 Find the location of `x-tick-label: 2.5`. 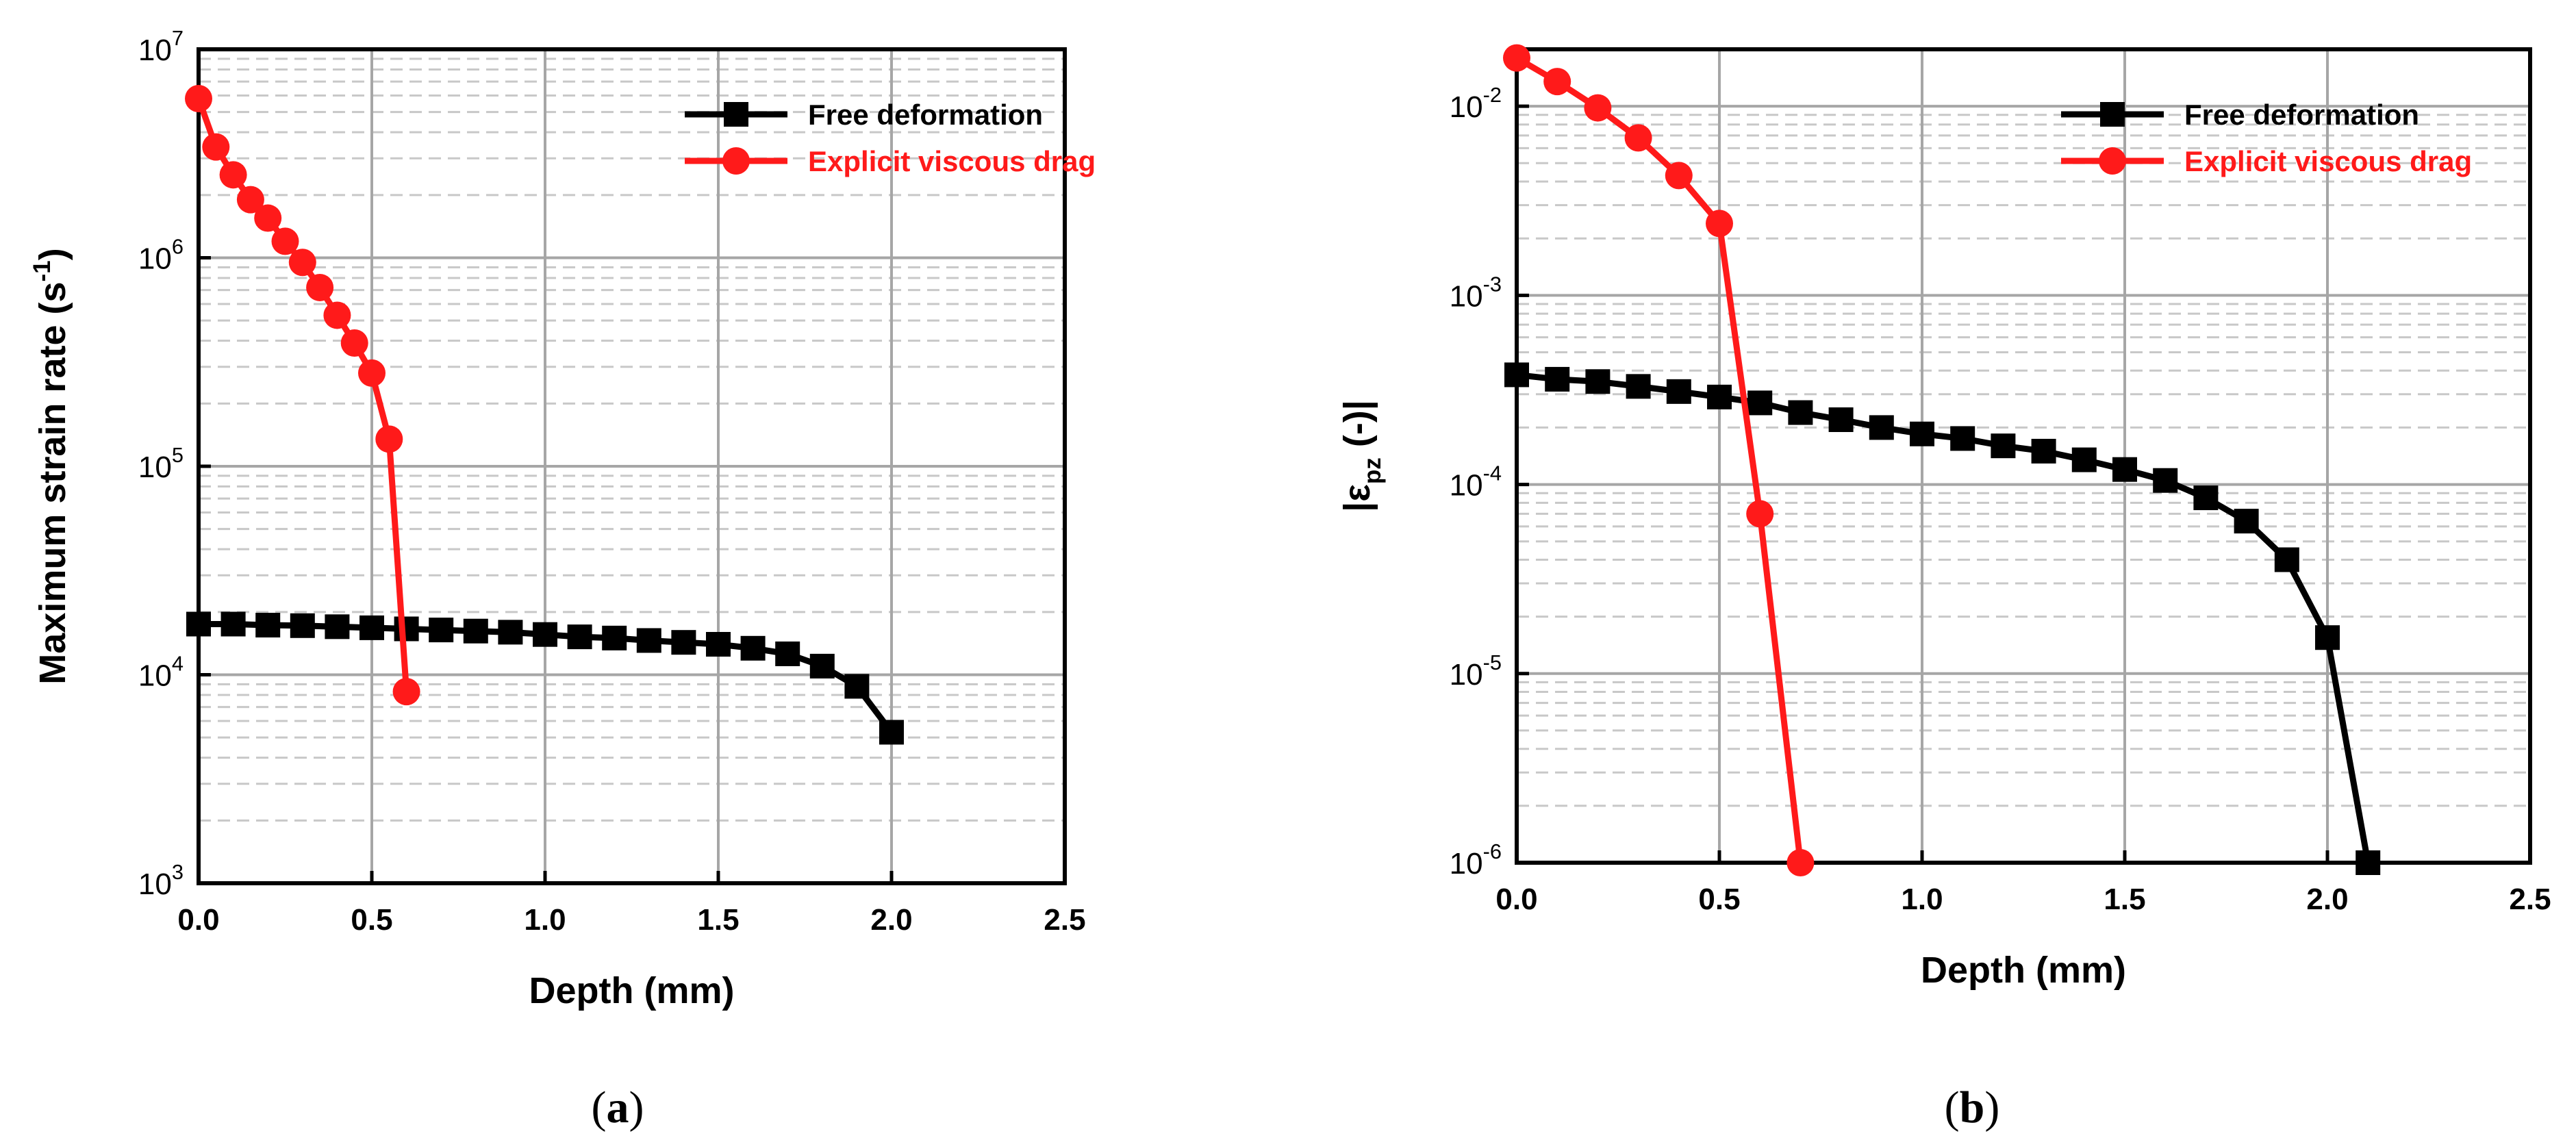

x-tick-label: 2.5 is located at coordinates (2530, 900).